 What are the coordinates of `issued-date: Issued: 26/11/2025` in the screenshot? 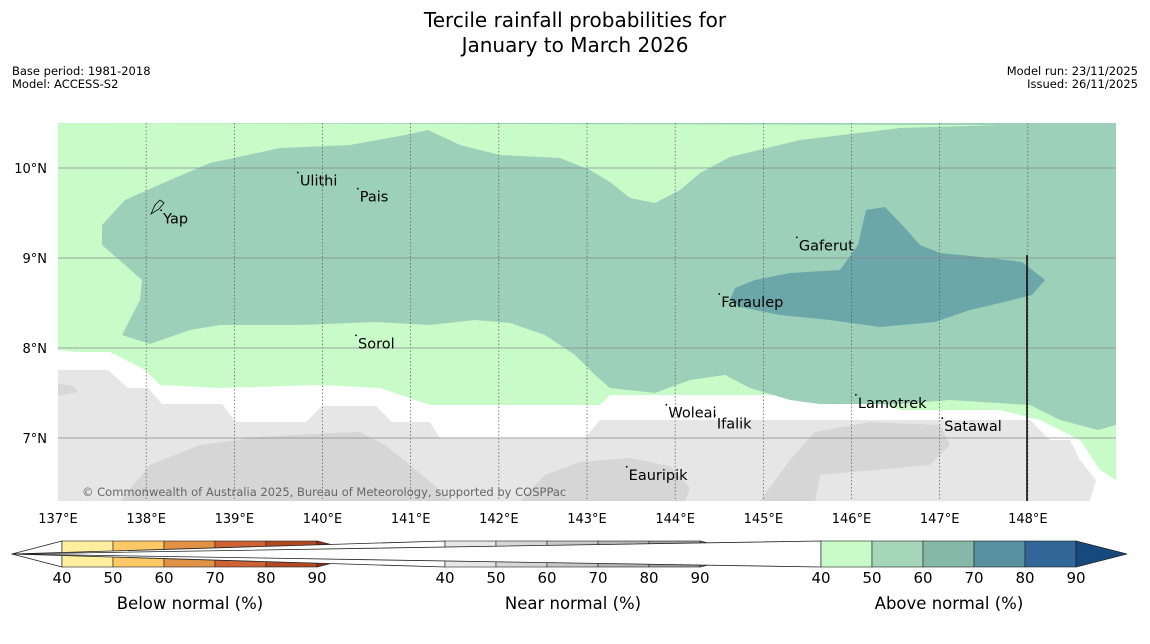 It's located at (1082, 84).